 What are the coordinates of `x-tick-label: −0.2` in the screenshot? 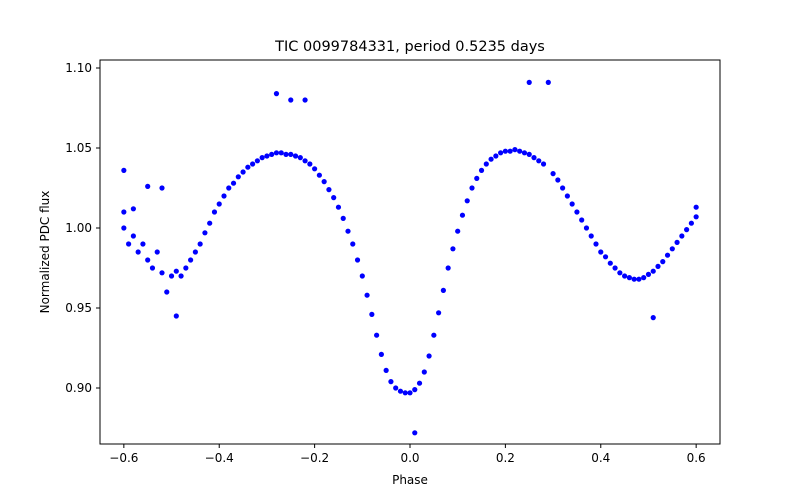 It's located at (314, 458).